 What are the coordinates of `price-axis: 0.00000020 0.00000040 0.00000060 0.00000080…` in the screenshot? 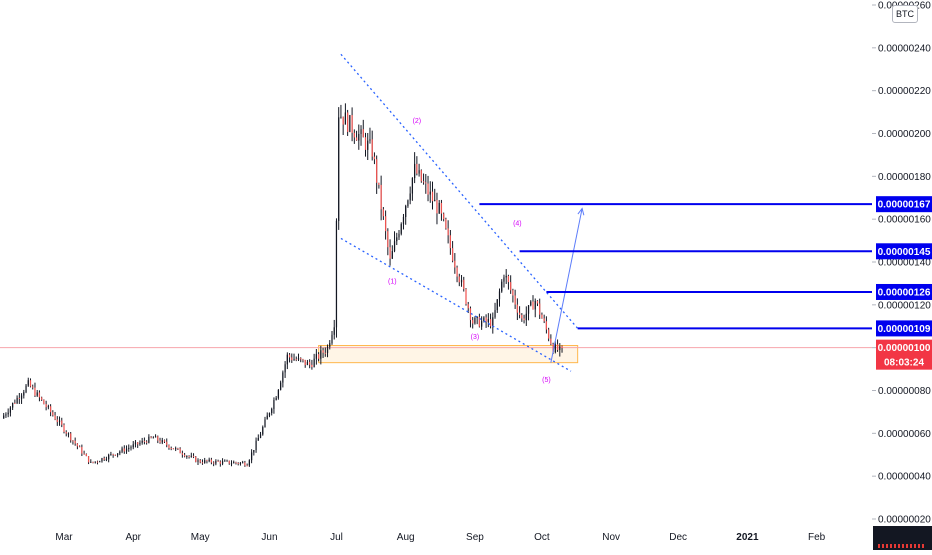 It's located at (901, 263).